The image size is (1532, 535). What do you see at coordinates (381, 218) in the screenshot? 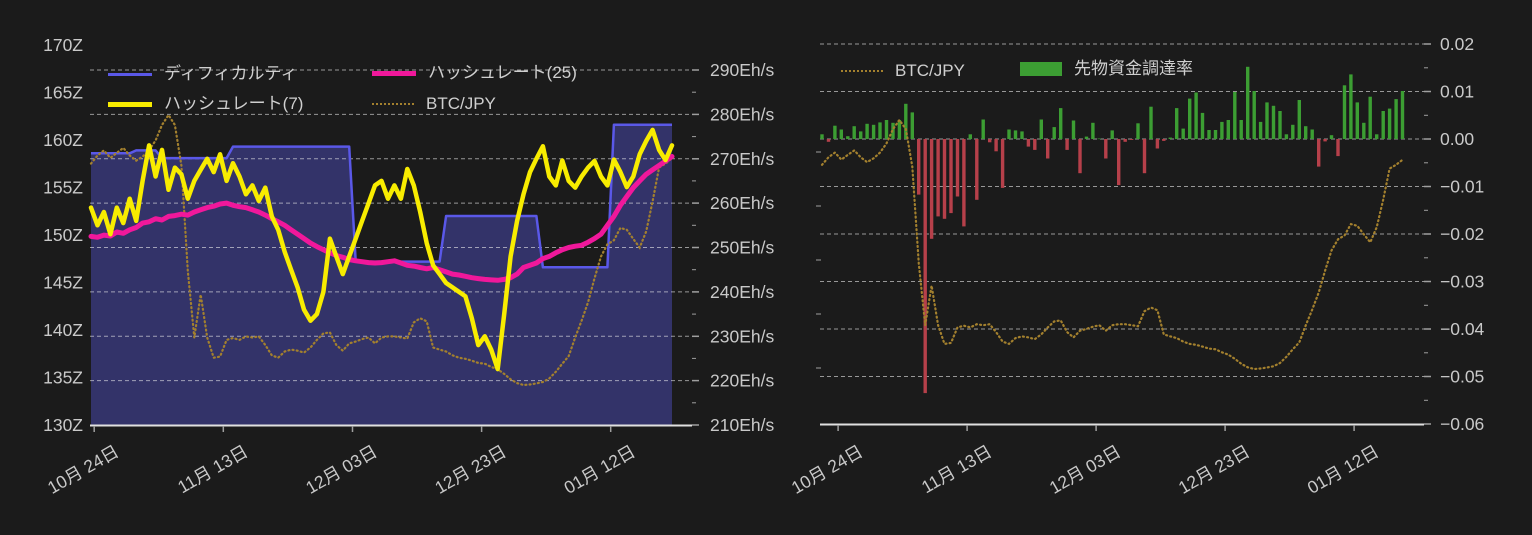
I see `hashrate-25-line` at bounding box center [381, 218].